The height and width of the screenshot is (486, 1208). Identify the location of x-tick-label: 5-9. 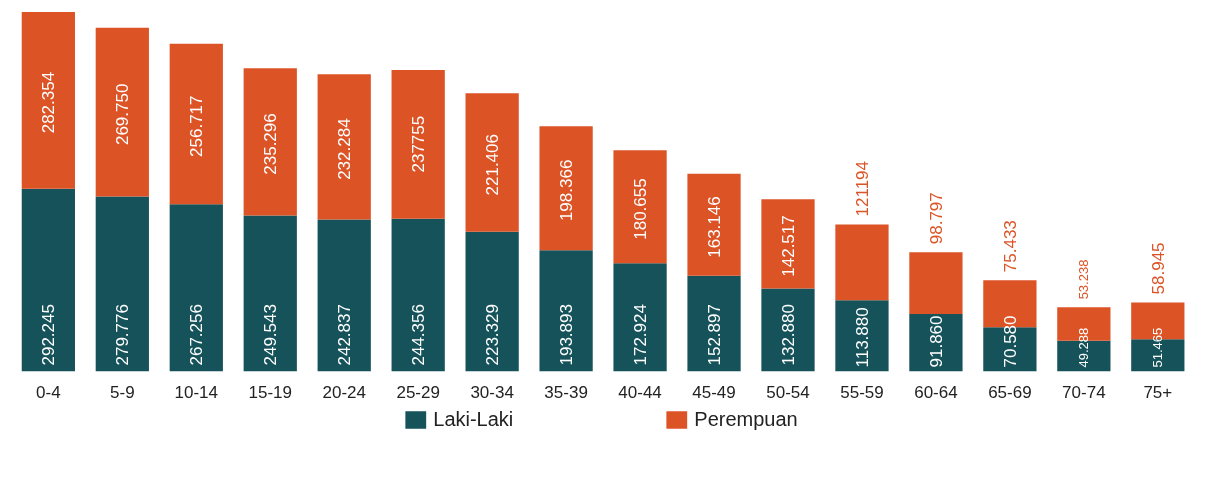
(122, 392).